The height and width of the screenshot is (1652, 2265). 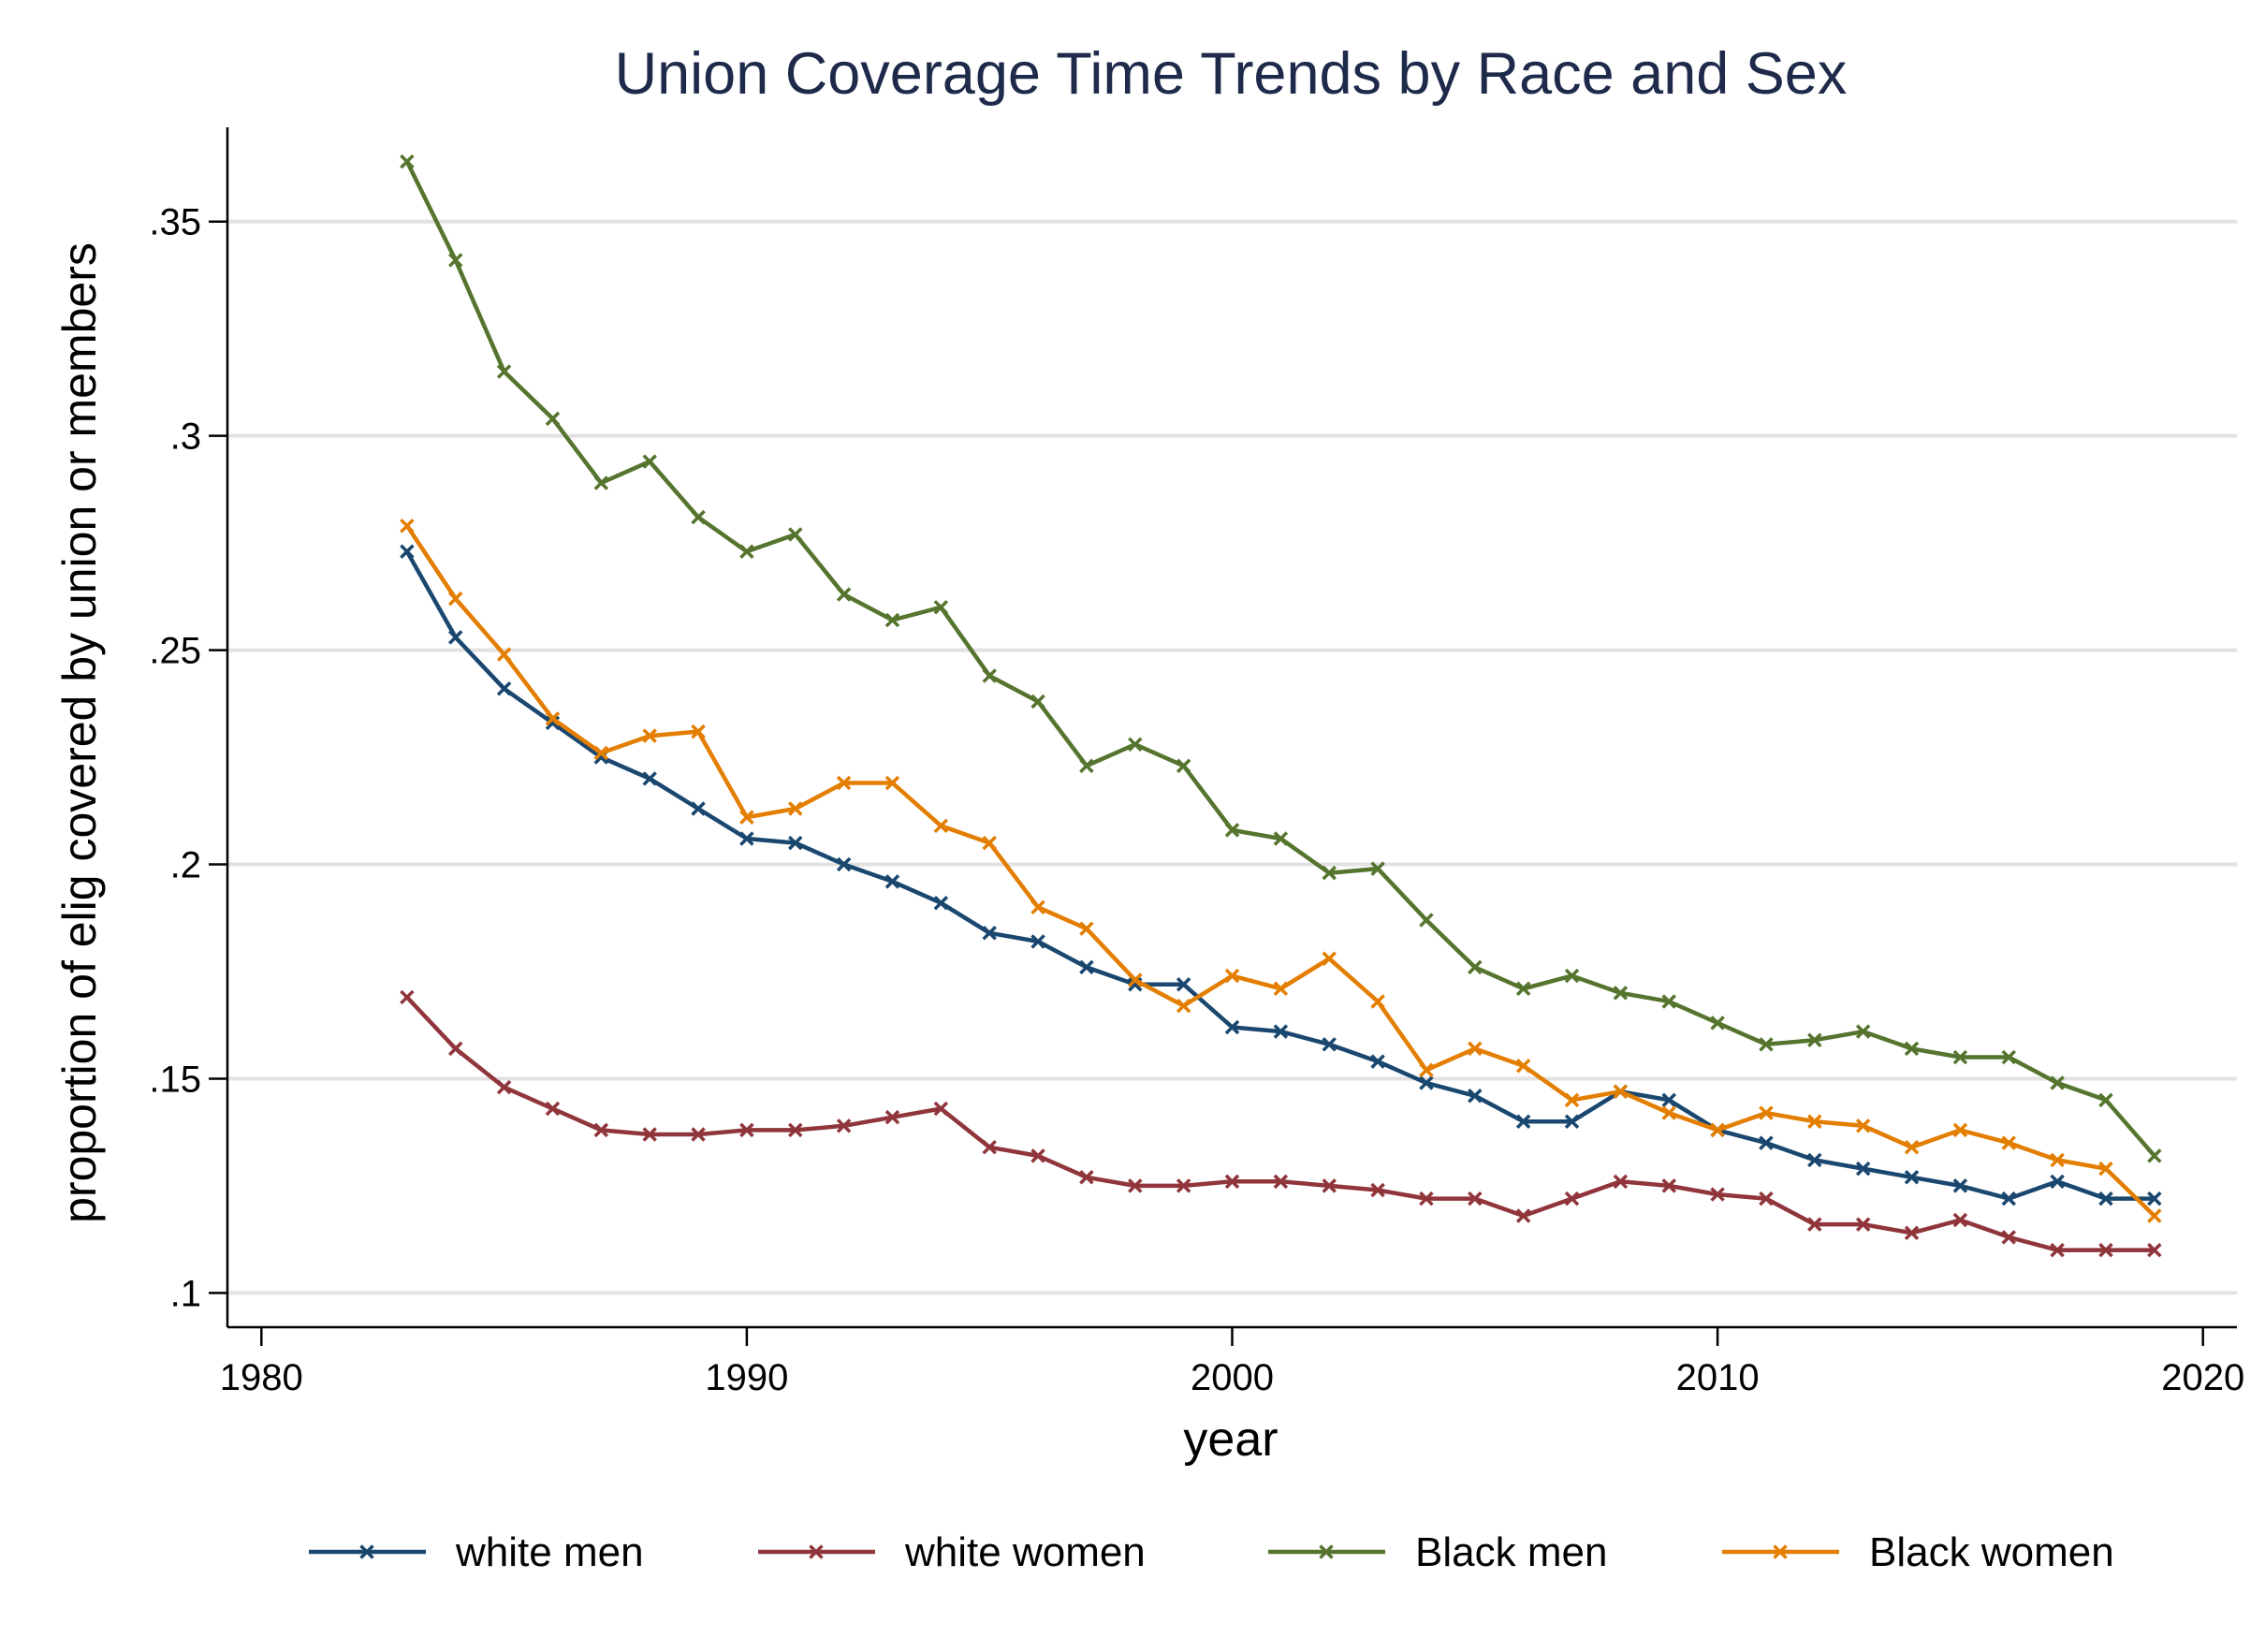 I want to click on y-tick-label: .2, so click(x=185, y=866).